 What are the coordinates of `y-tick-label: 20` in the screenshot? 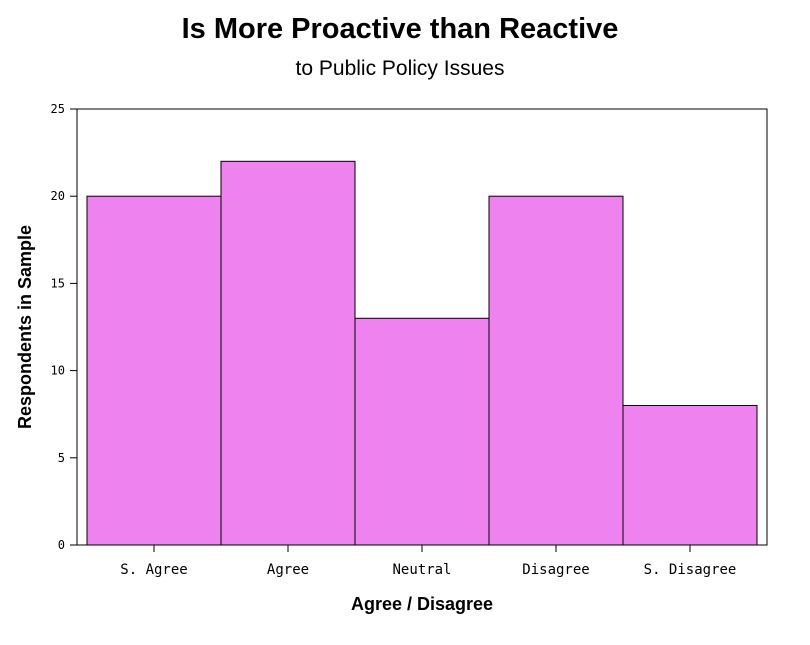 It's located at (58, 196).